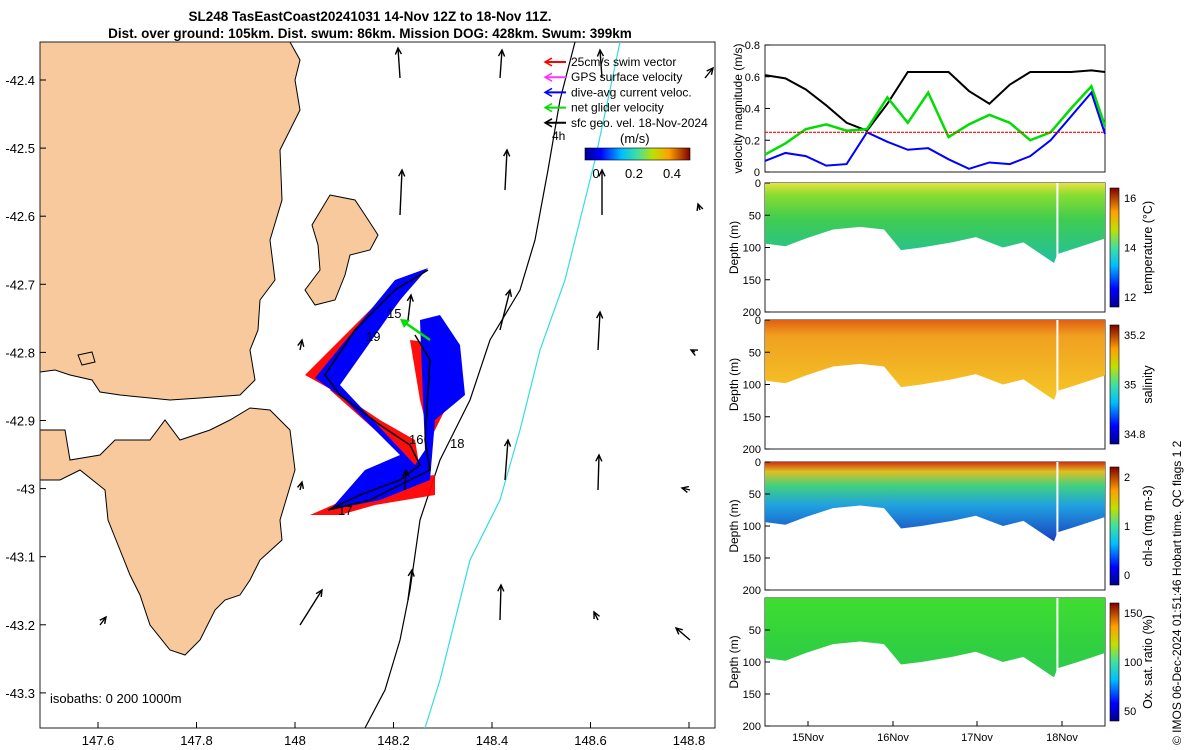  What do you see at coordinates (752, 46) in the screenshot?
I see `vel-y-tick-label: 0.8` at bounding box center [752, 46].